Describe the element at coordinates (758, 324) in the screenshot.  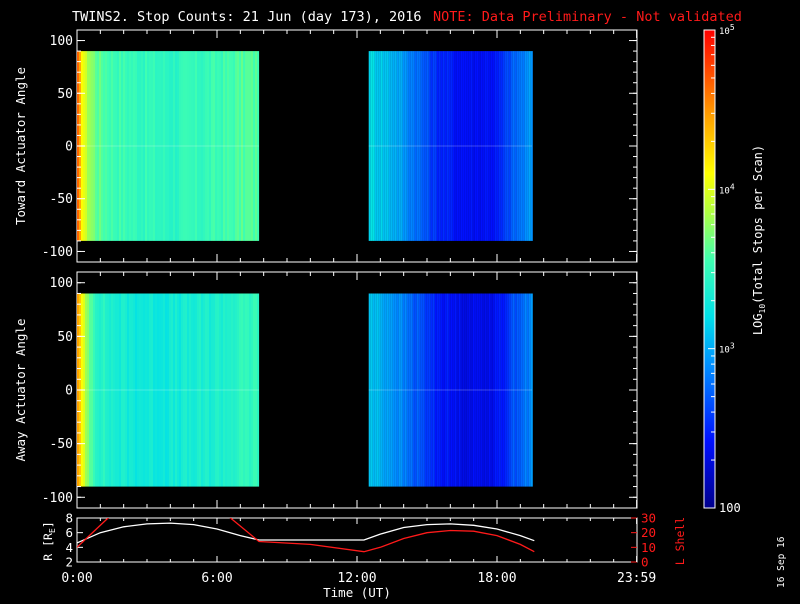
I see `colorbar-label-prefix: LOG` at that location.